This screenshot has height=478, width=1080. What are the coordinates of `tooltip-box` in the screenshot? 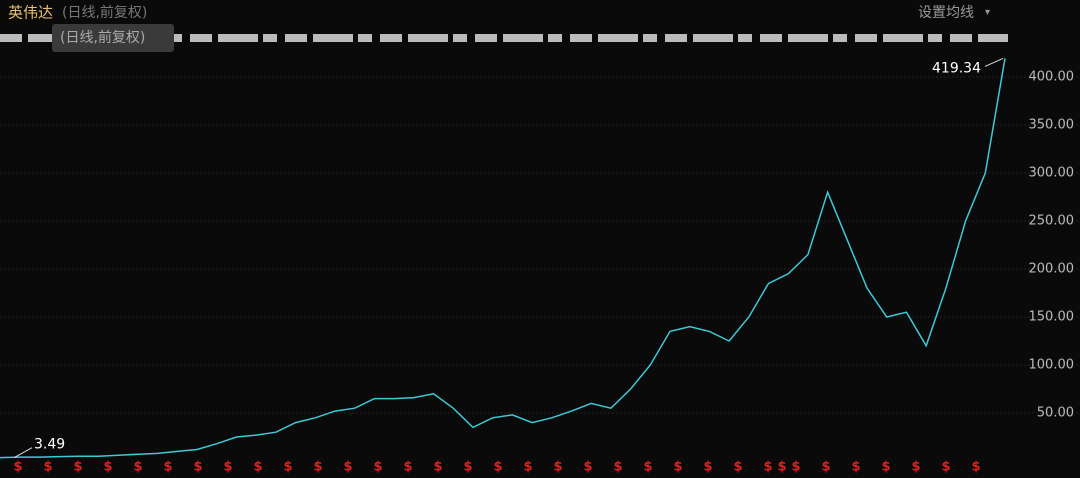 It's located at (113, 38).